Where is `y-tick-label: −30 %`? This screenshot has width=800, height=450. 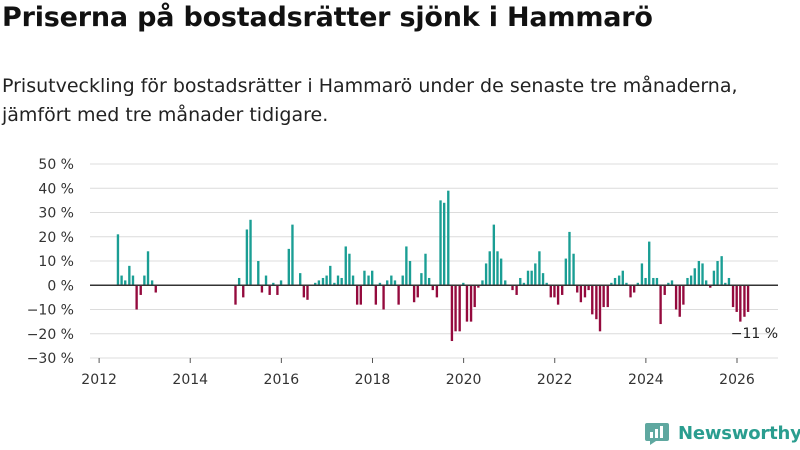 y-tick-label: −30 % is located at coordinates (50, 359).